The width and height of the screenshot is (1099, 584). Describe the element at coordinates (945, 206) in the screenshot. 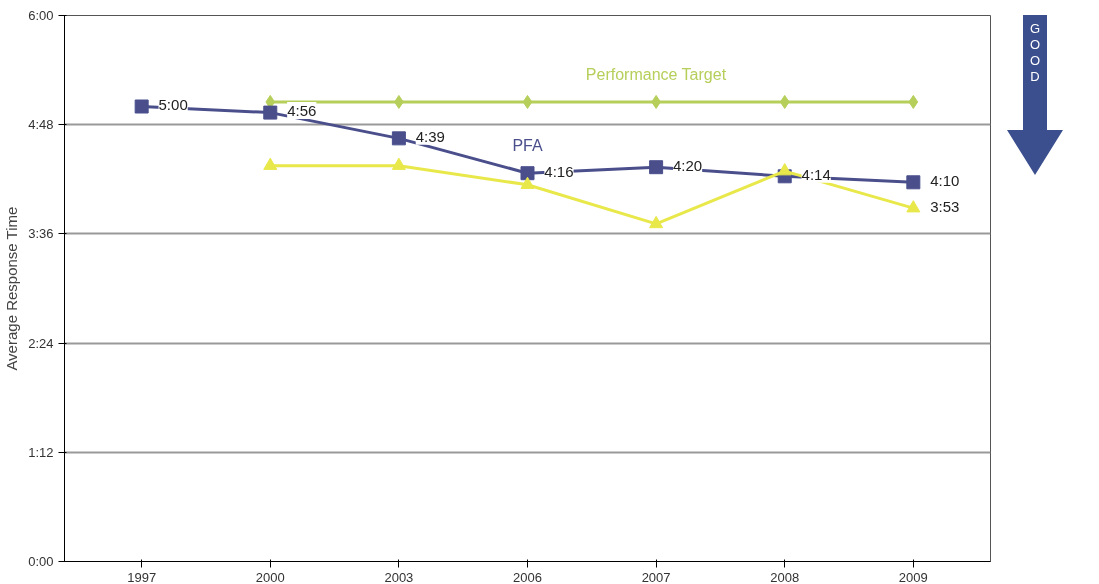

I see `data-label: 3:53` at that location.